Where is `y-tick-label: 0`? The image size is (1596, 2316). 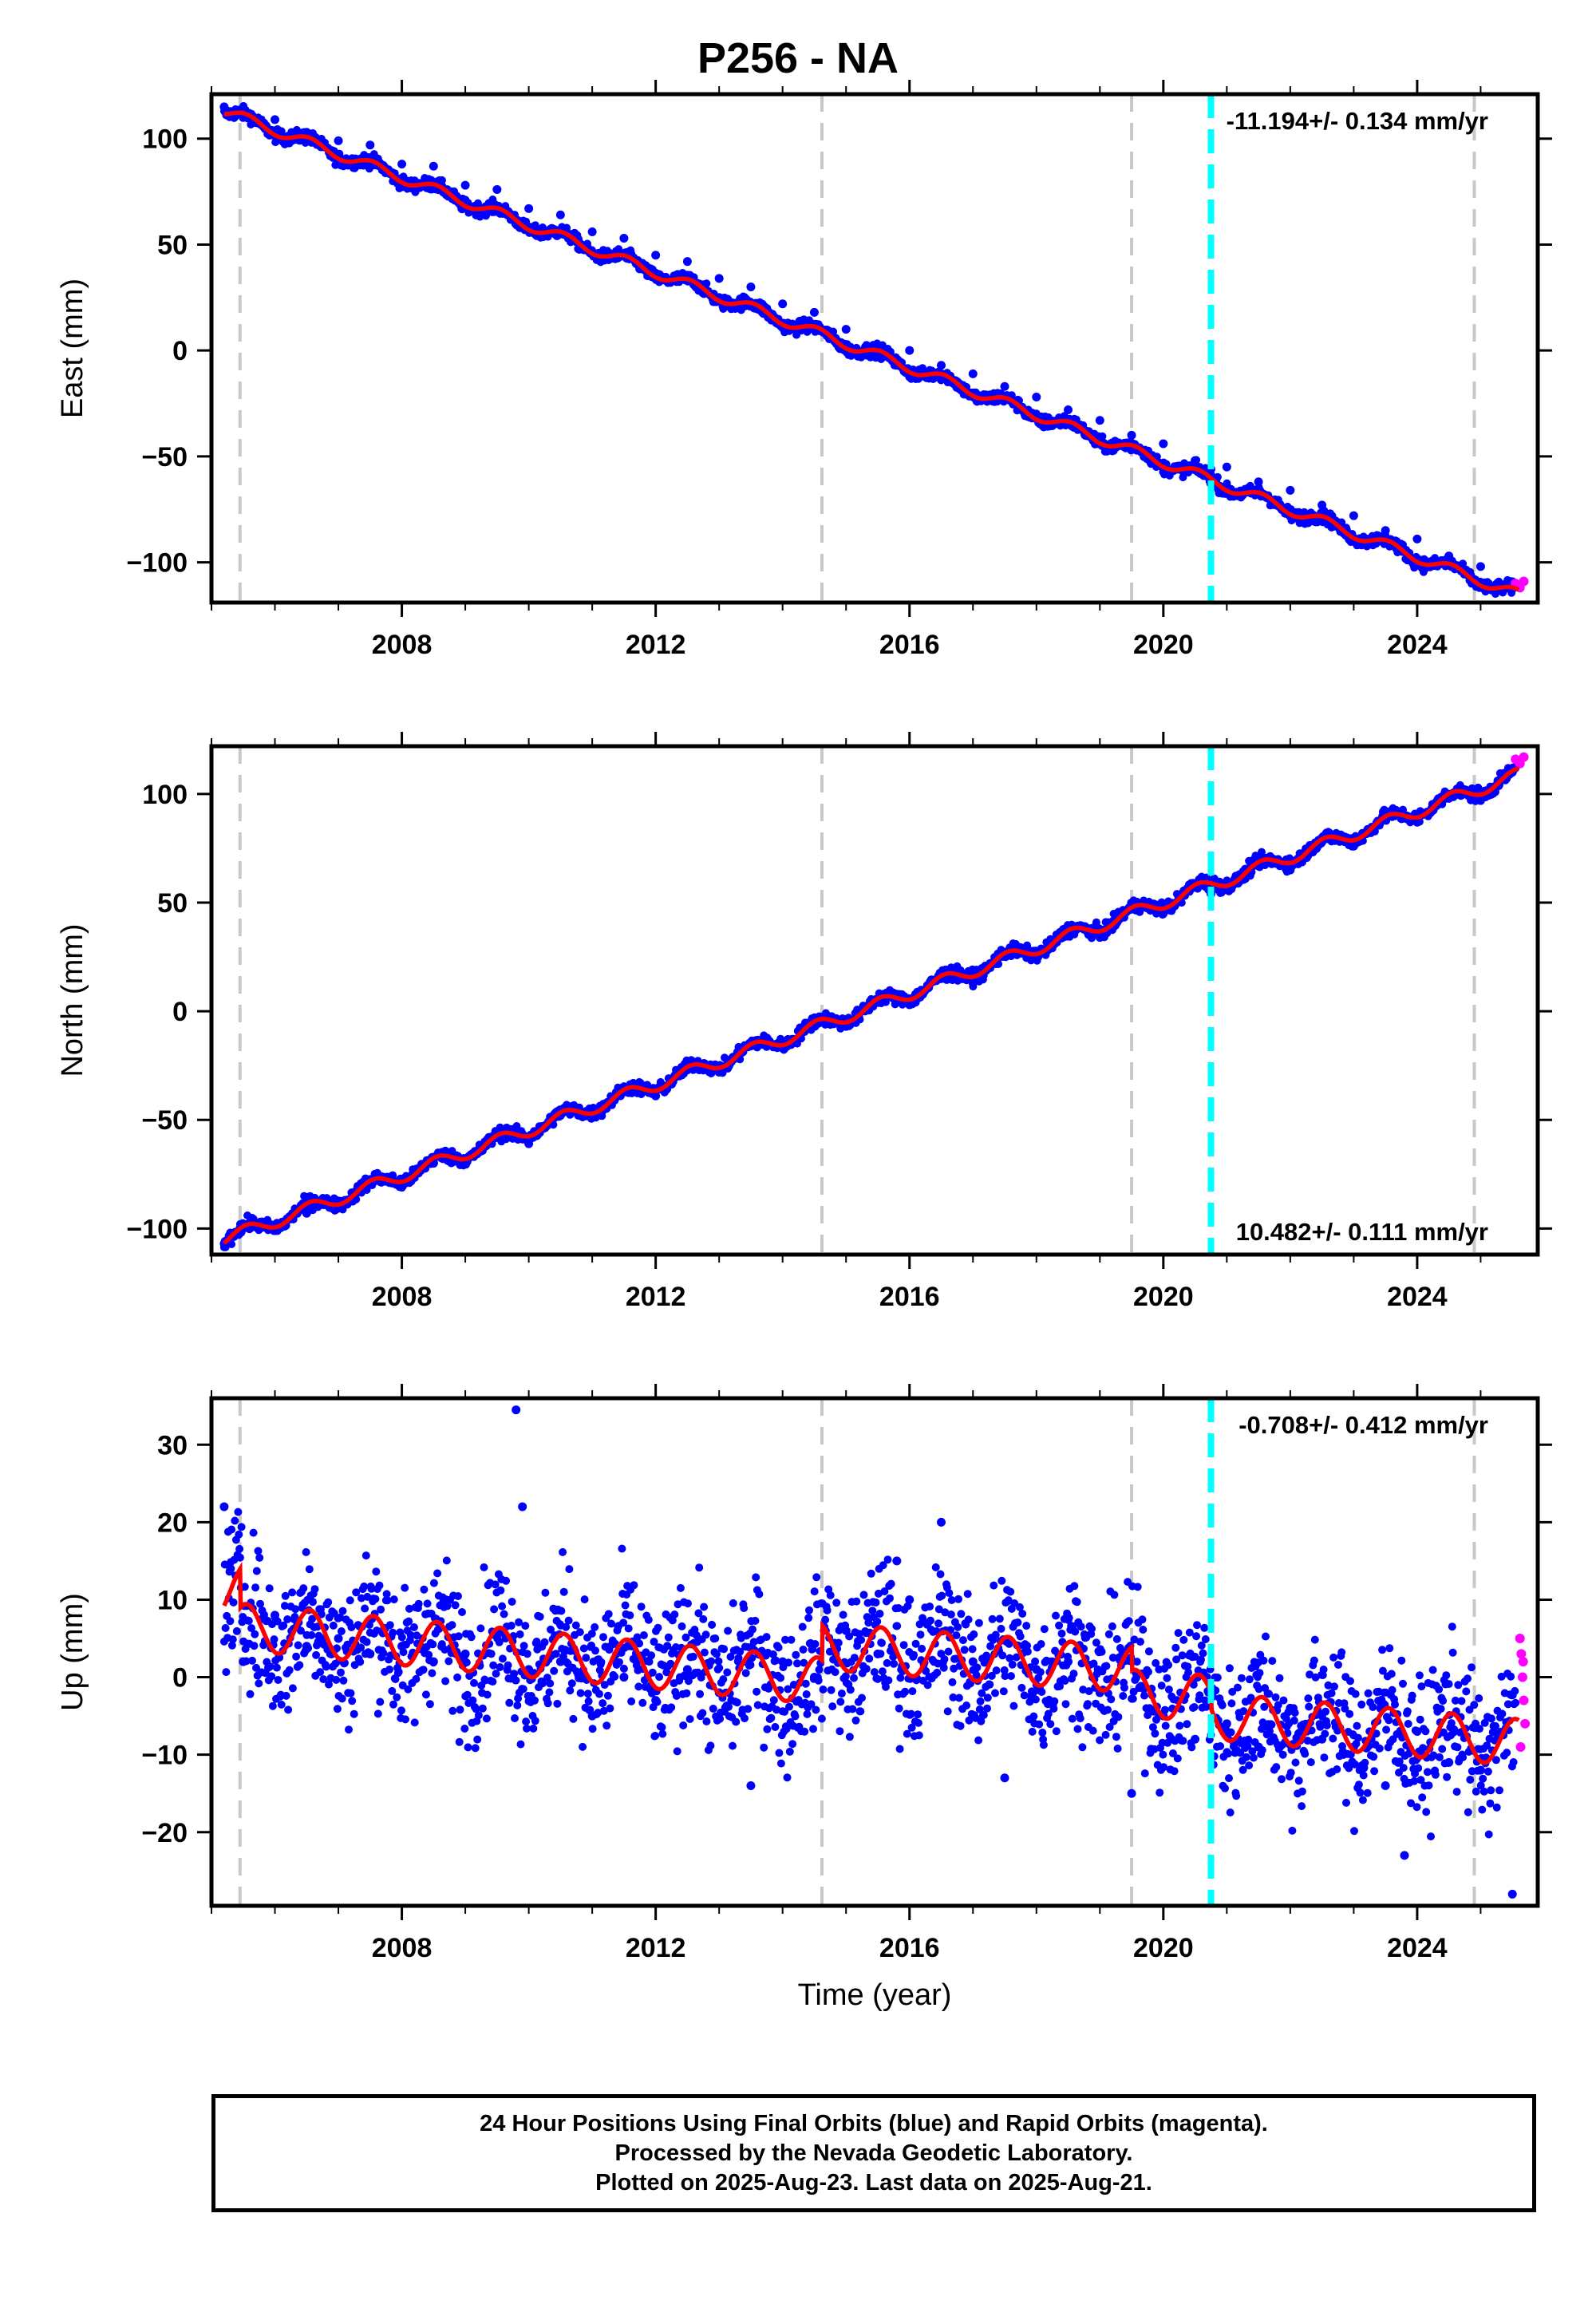
y-tick-label: 0 is located at coordinates (180, 351).